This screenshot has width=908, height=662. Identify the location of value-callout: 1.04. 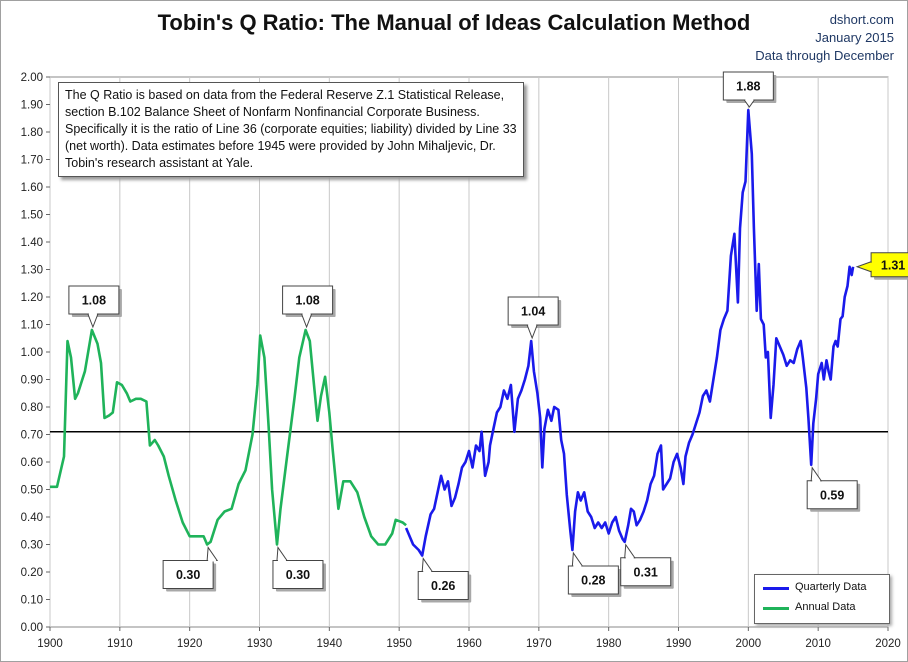
(534, 318).